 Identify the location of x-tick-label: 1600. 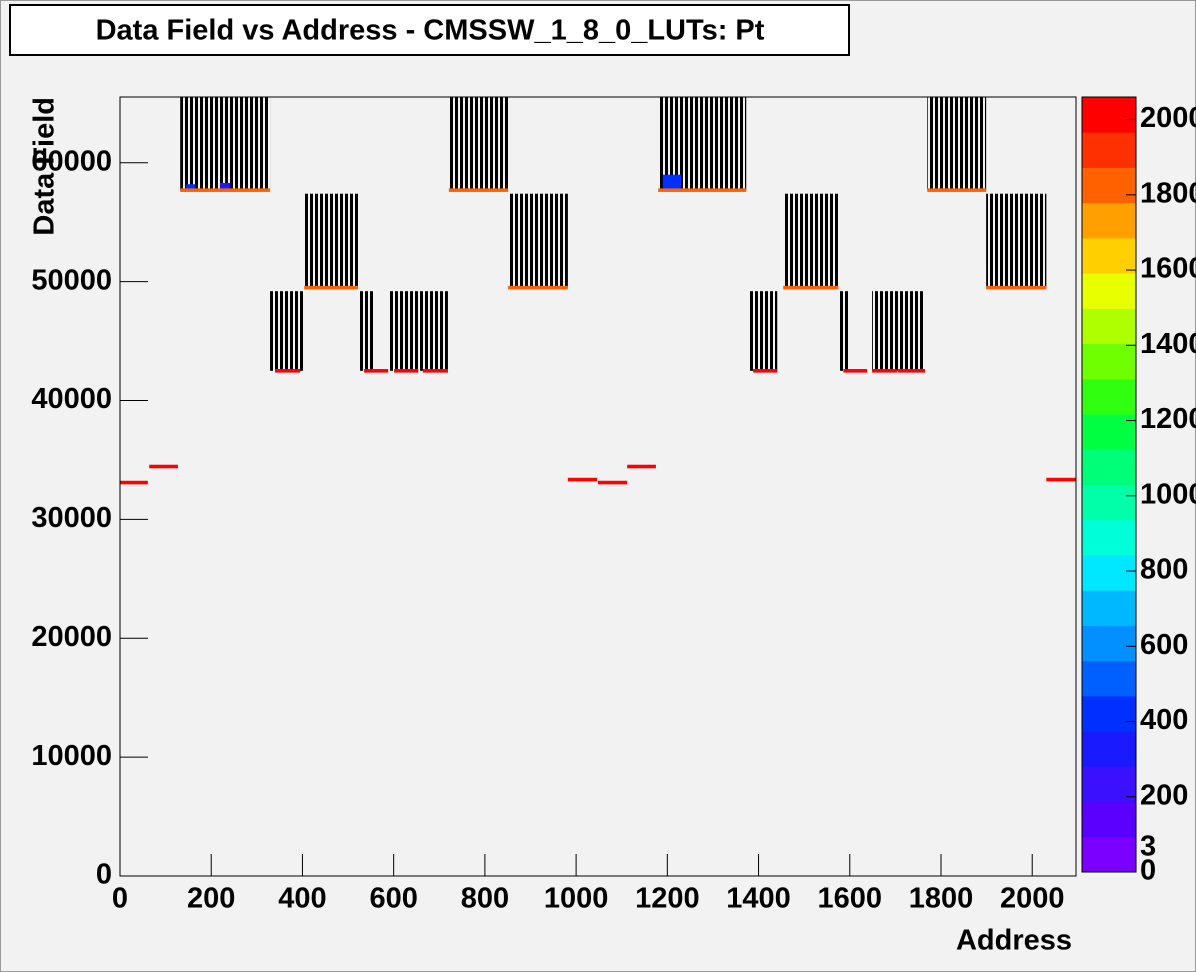
(850, 899).